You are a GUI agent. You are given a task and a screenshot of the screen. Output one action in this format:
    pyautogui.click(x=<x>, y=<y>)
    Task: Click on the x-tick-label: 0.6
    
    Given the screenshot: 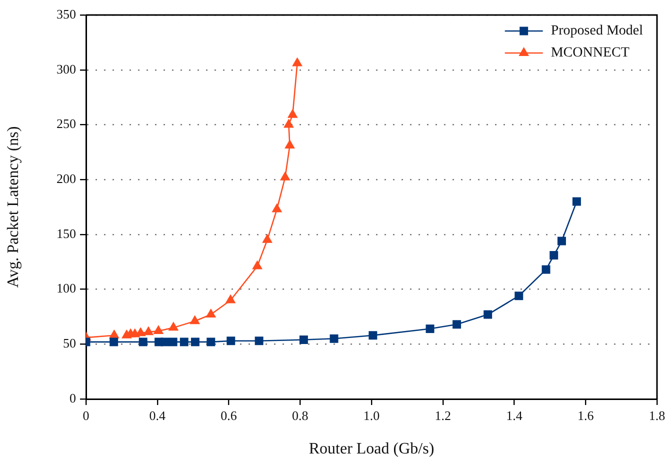 What is the action you would take?
    pyautogui.click(x=229, y=416)
    